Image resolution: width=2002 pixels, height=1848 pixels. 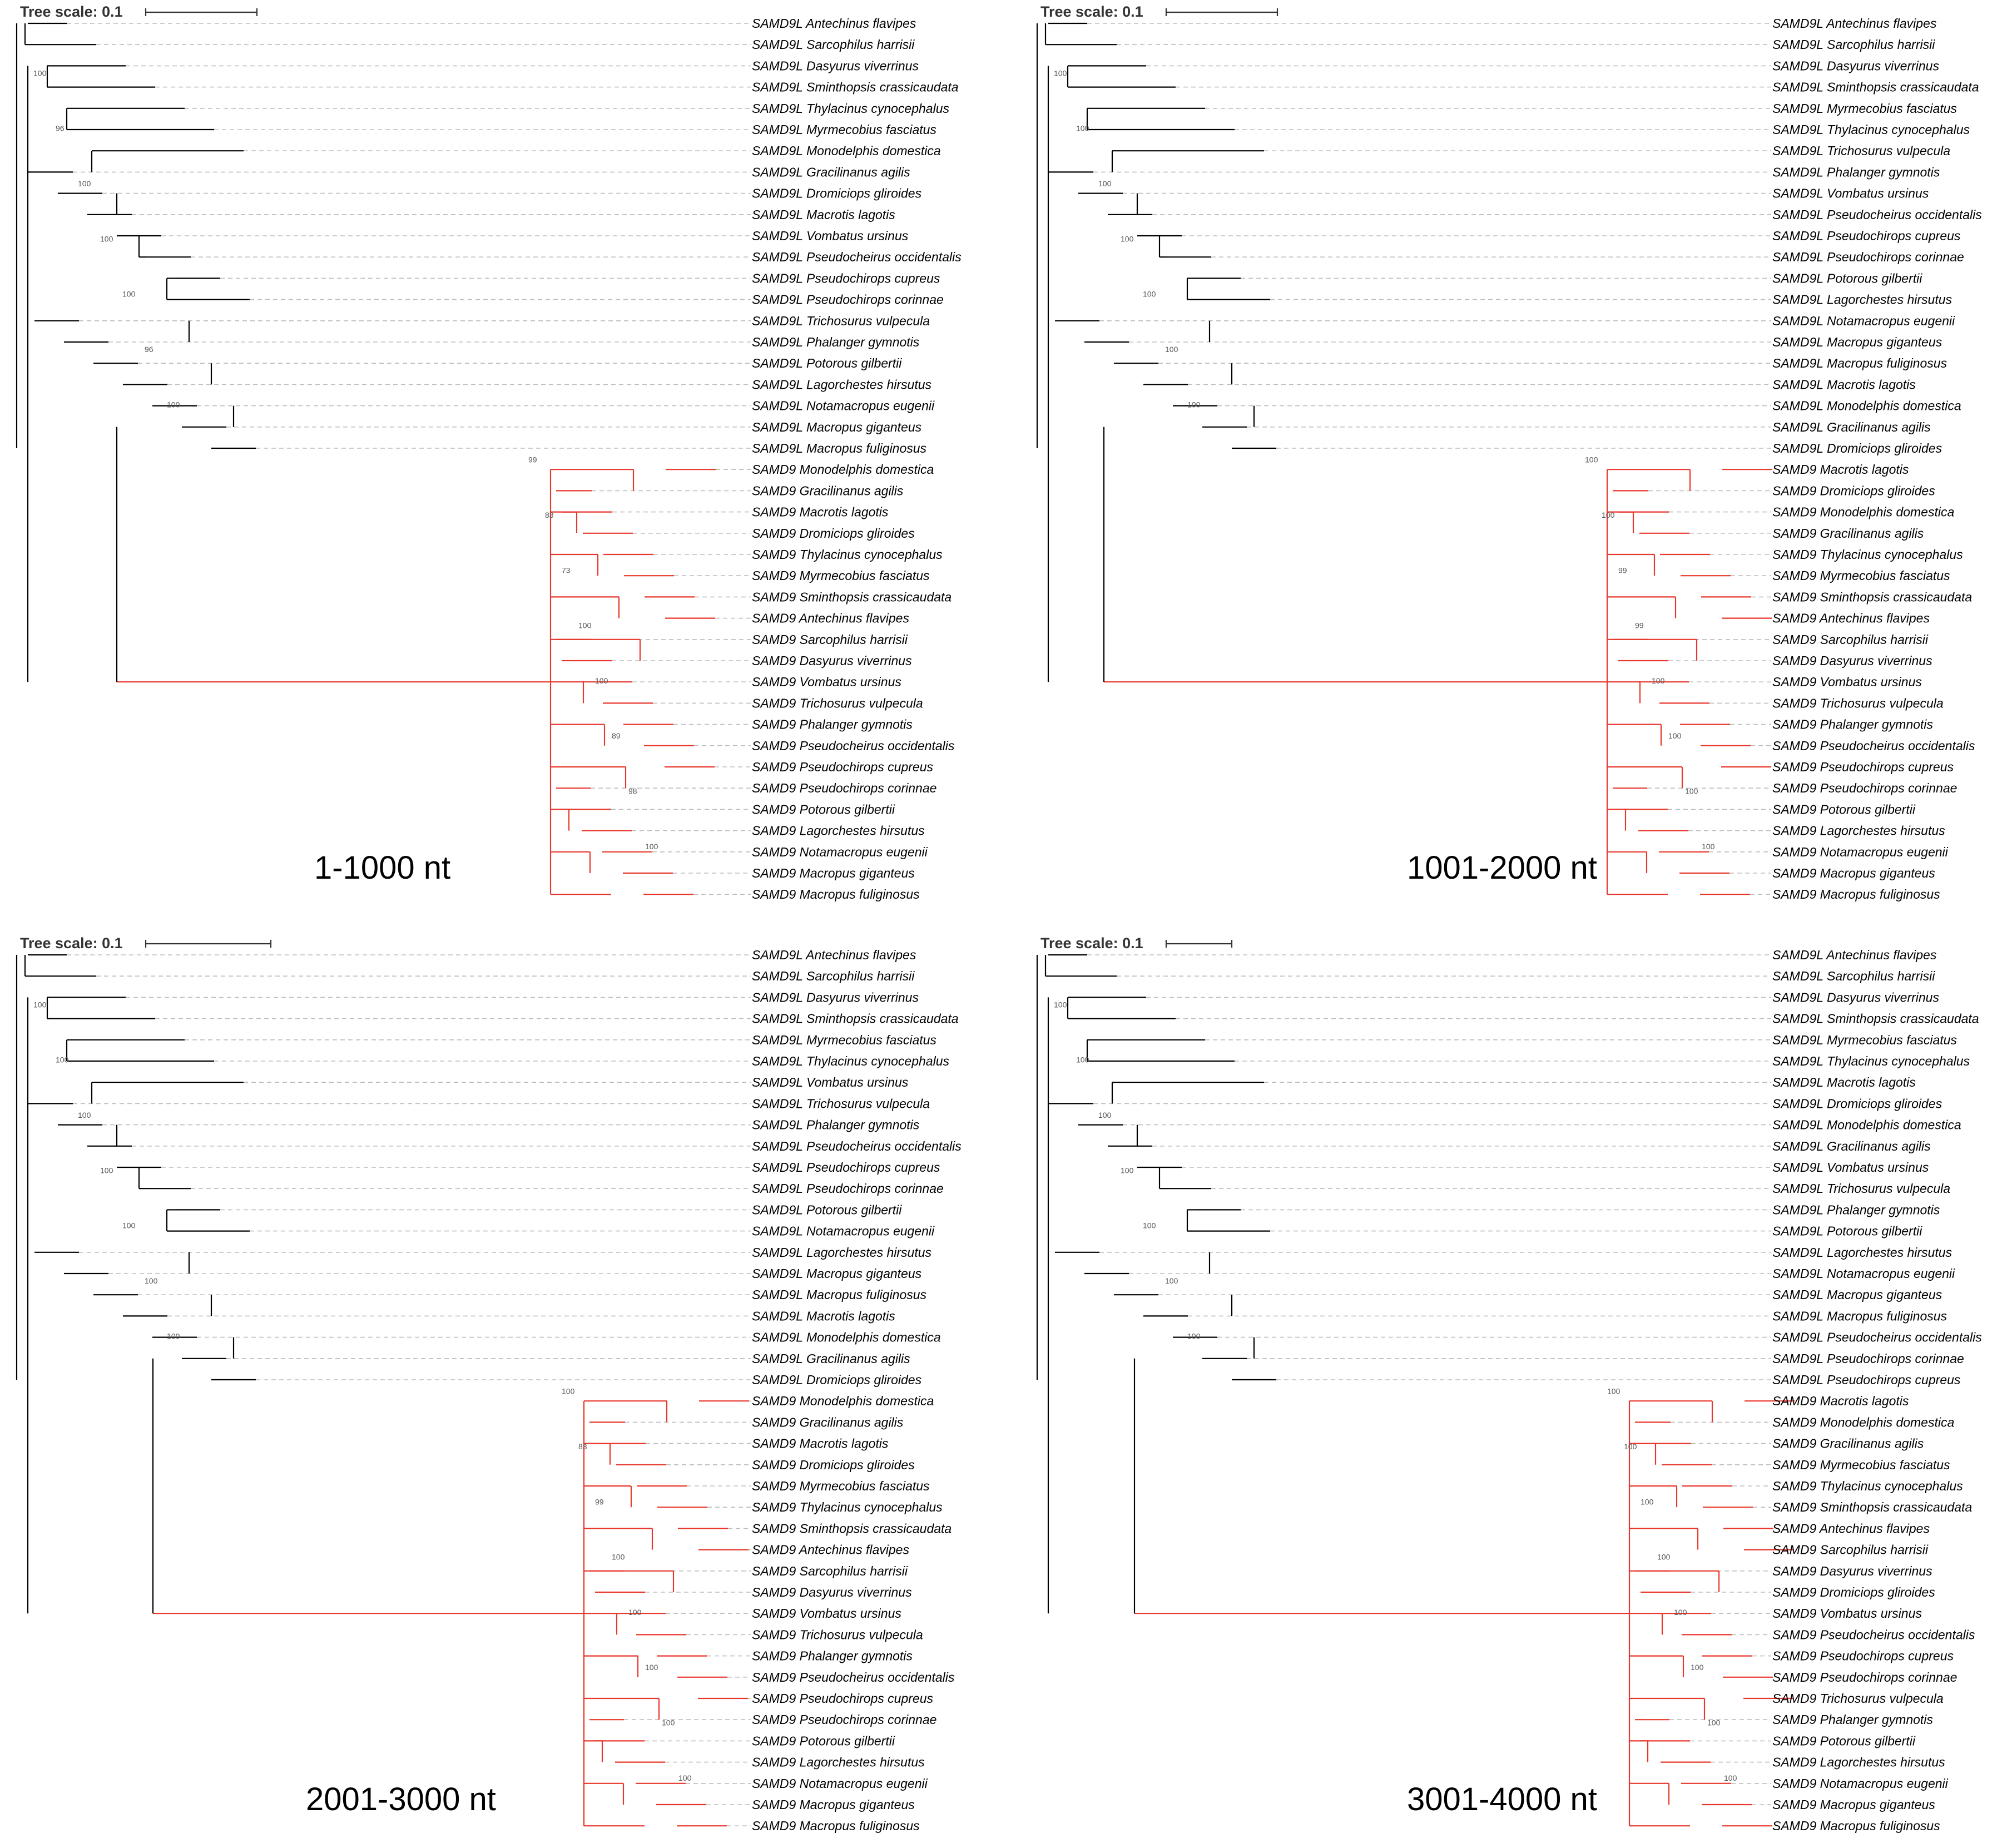 I want to click on panel-label: 2001-3000 nt, so click(x=401, y=1799).